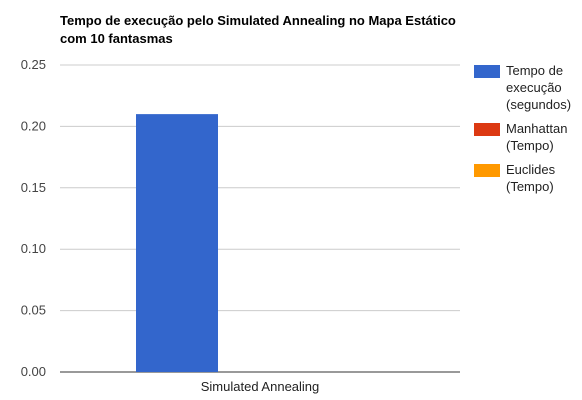 Image resolution: width=582 pixels, height=400 pixels. What do you see at coordinates (528, 137) in the screenshot?
I see `legend-item: Manhattan (Tempo)` at bounding box center [528, 137].